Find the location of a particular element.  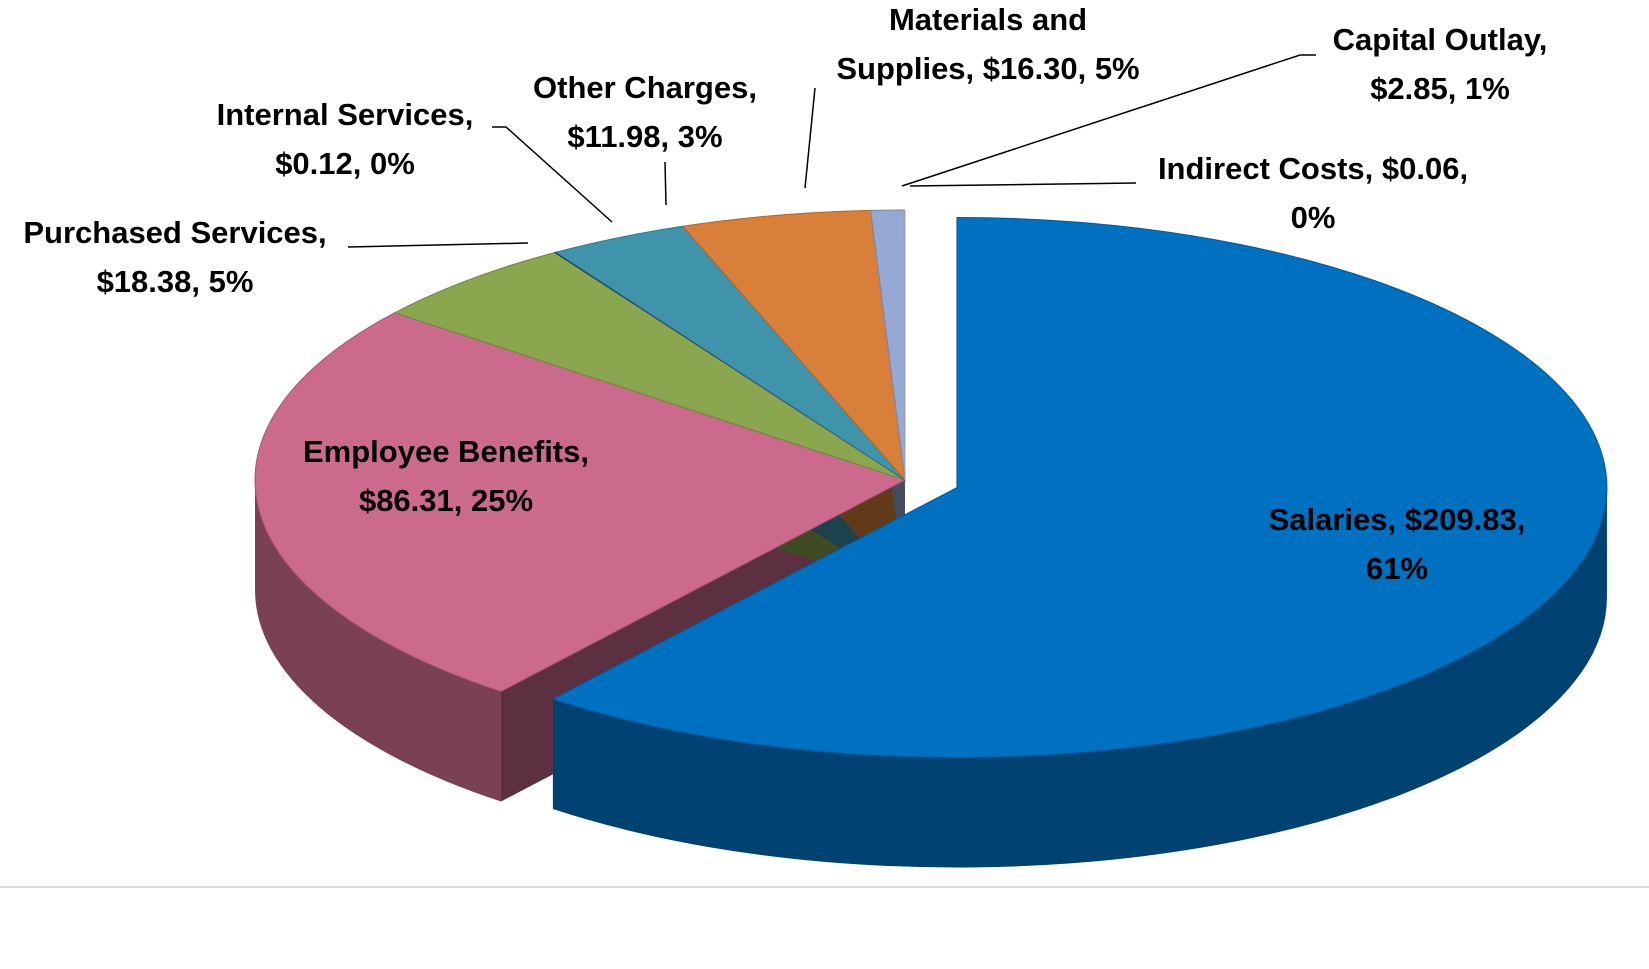

data-label: $86.31, 25% is located at coordinates (446, 500).